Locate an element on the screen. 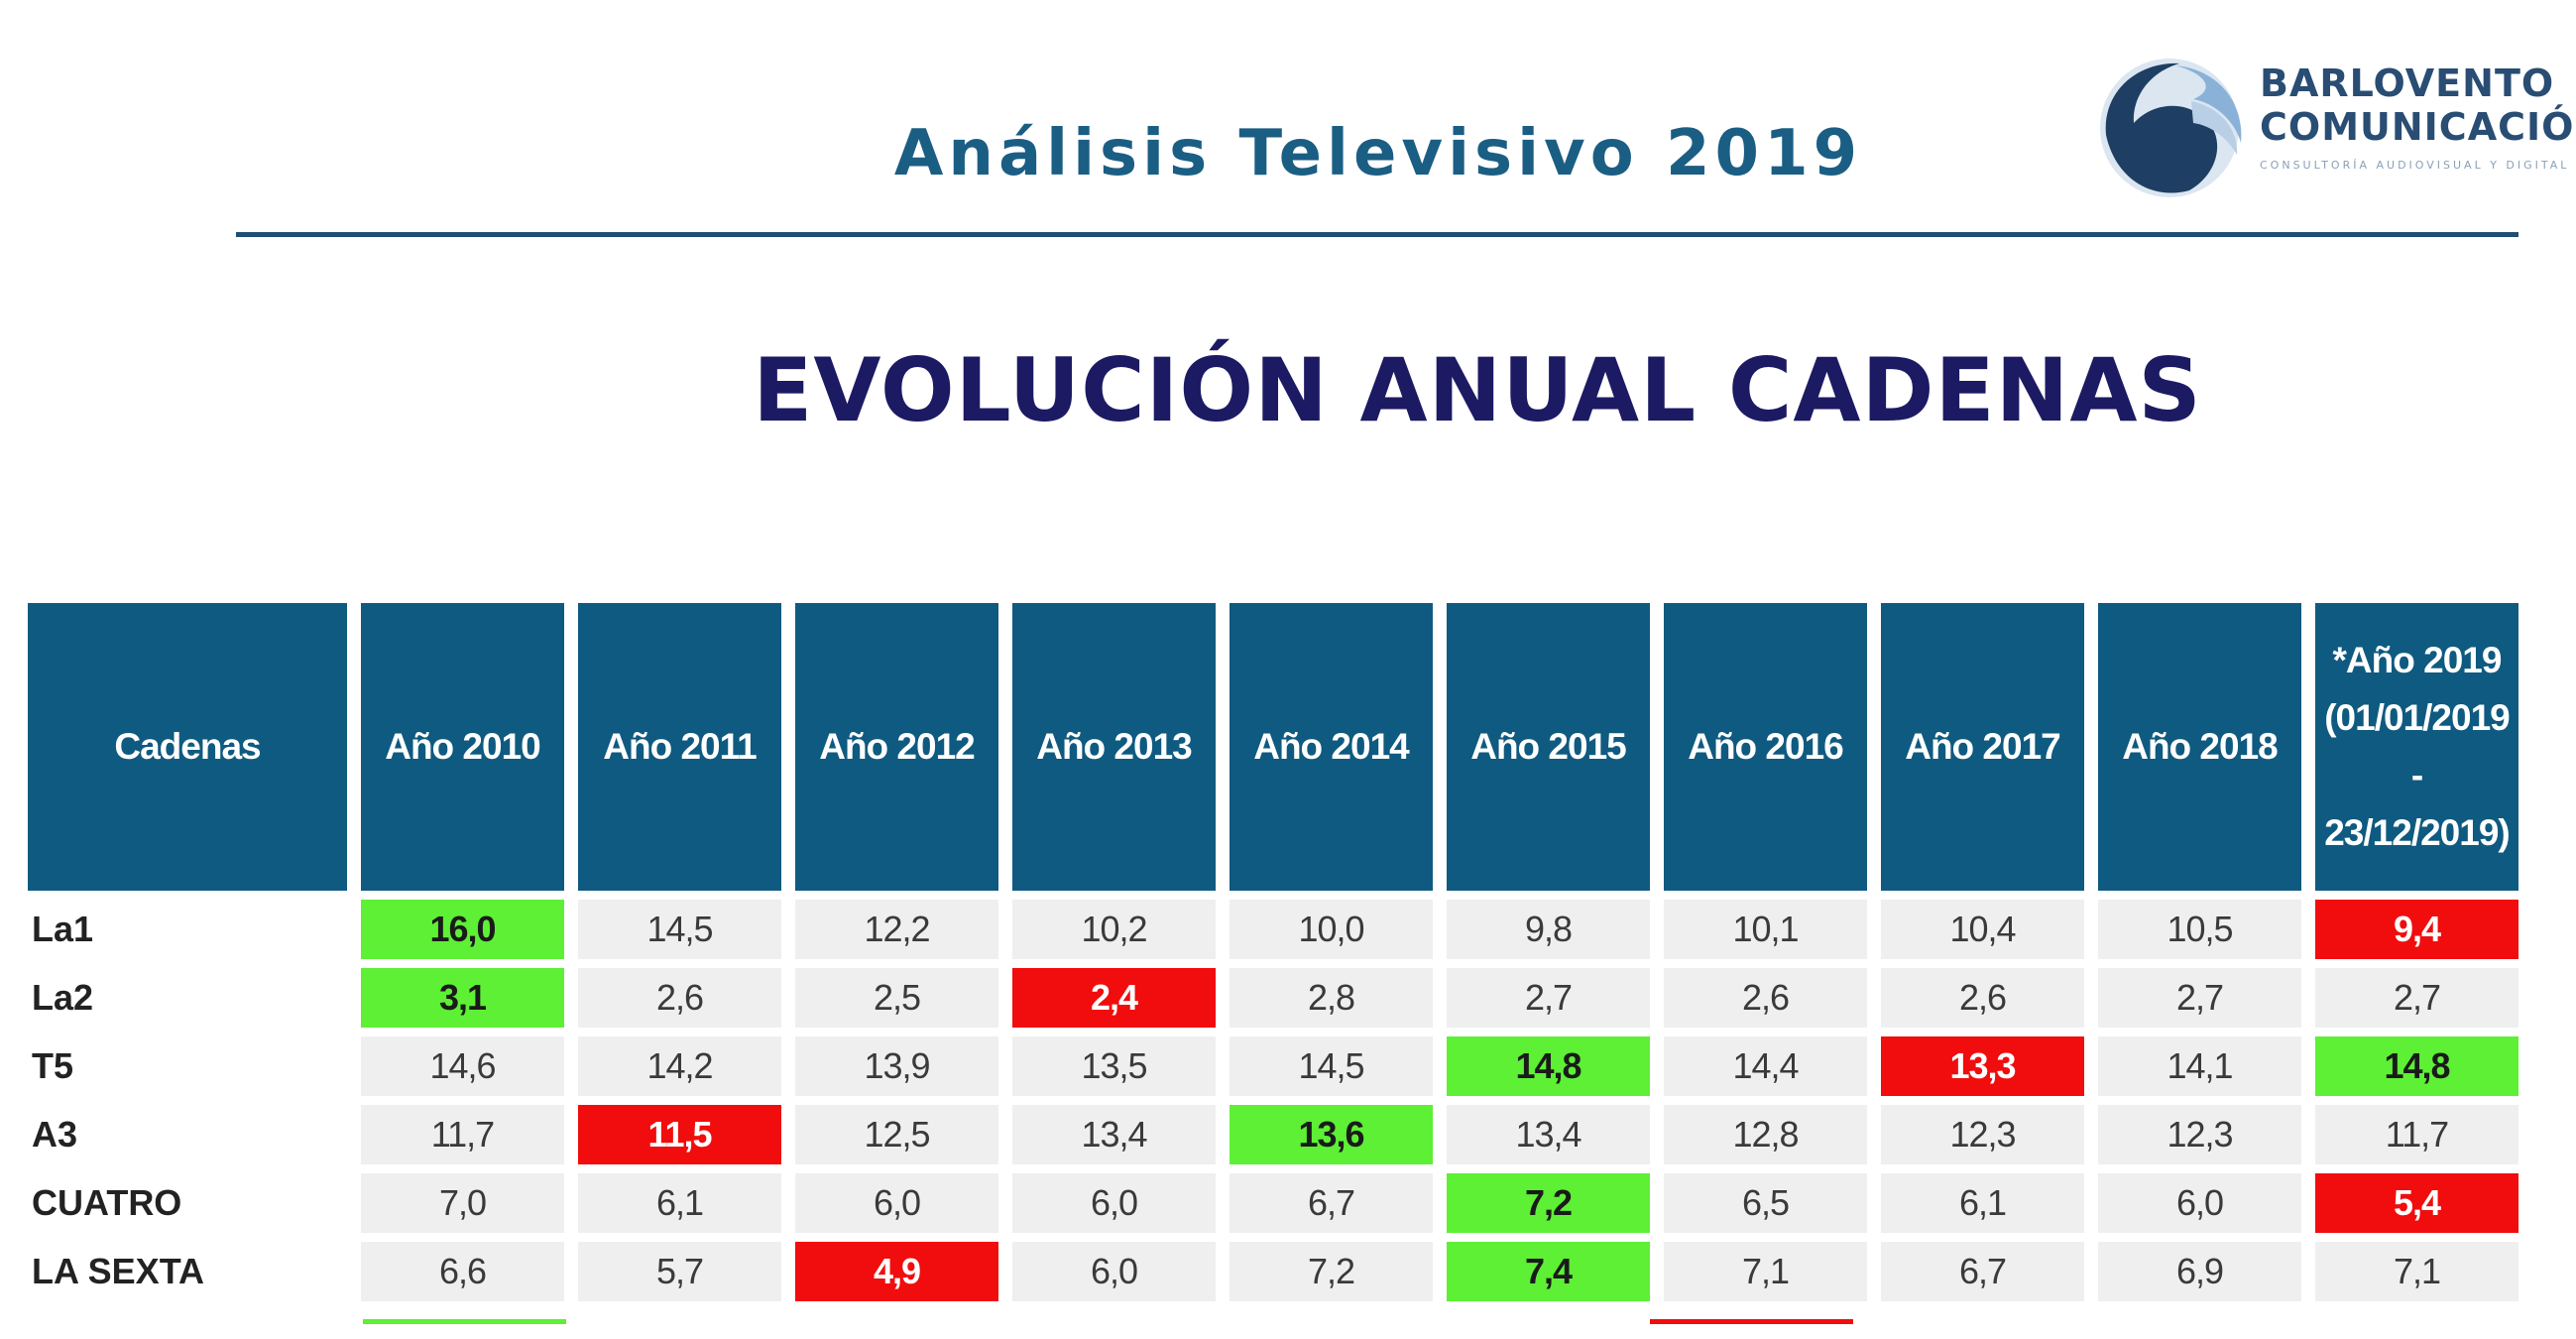 This screenshot has height=1339, width=2576. share-cell: 6,6 is located at coordinates (462, 1271).